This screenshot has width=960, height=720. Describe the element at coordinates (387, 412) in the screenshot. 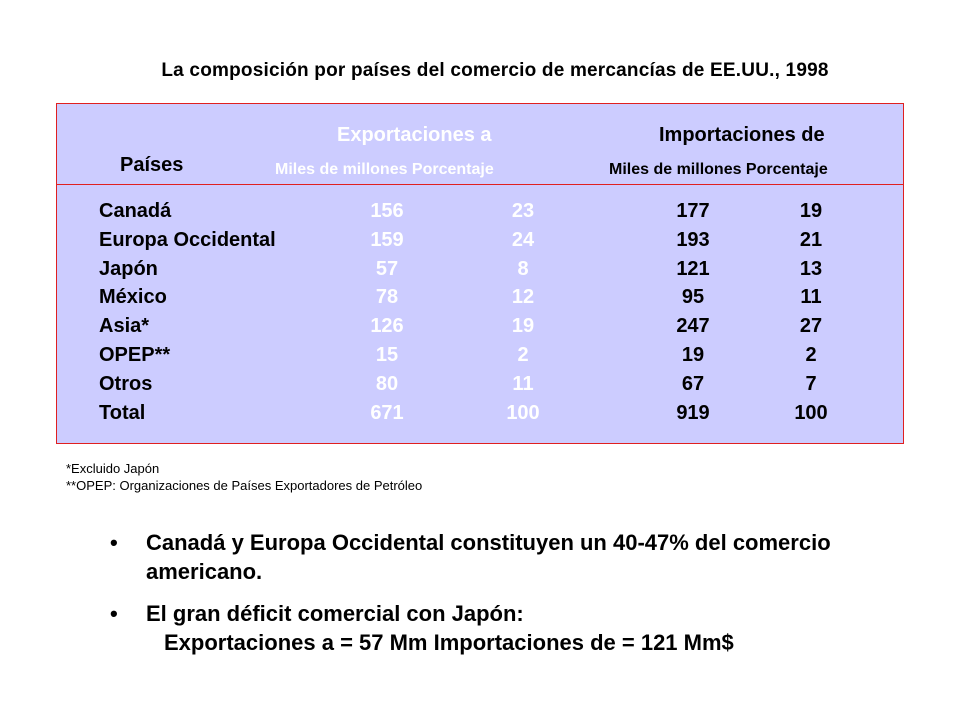

I see `export-value-cell: 671` at that location.